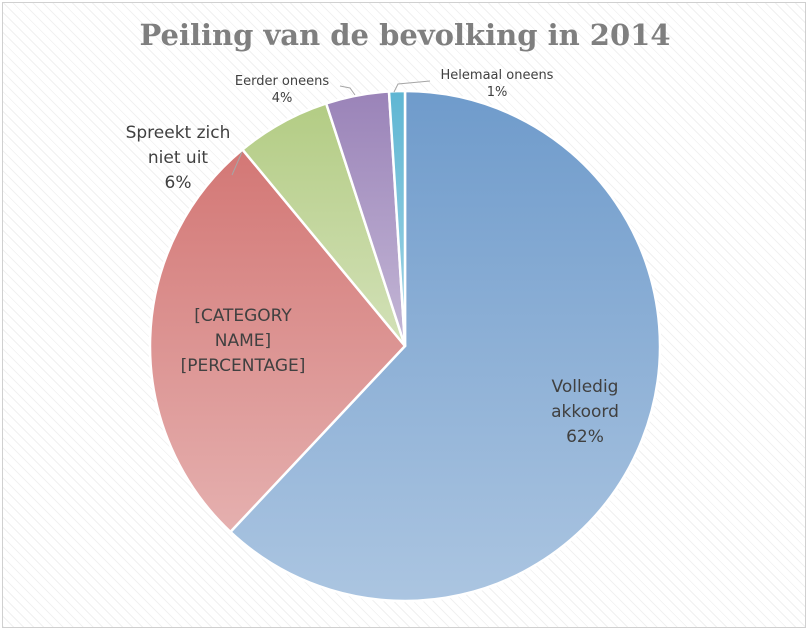  I want to click on slice-label-line: [CATEGORY, so click(243, 316).